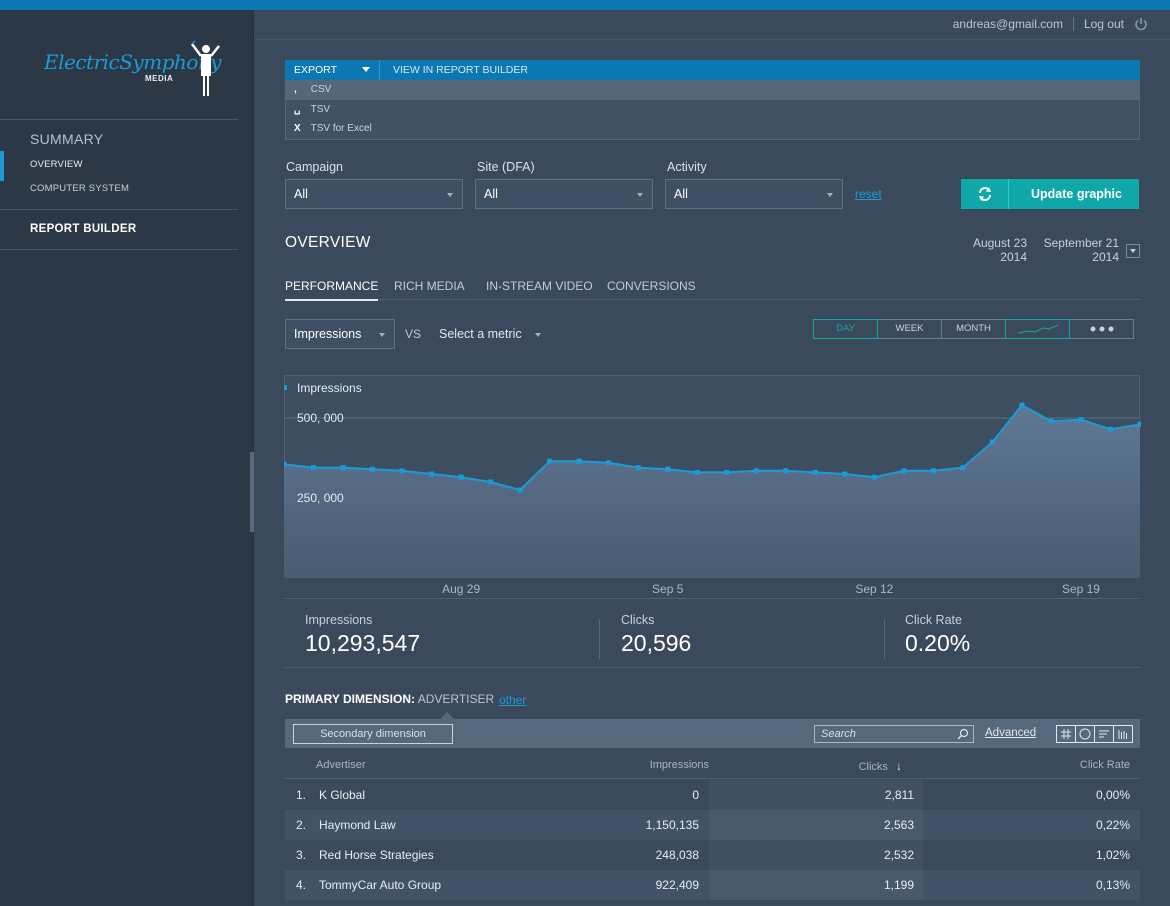 The image size is (1170, 906). What do you see at coordinates (135, 75) in the screenshot?
I see `brand-logo: ElectricSymphony MEDIA` at bounding box center [135, 75].